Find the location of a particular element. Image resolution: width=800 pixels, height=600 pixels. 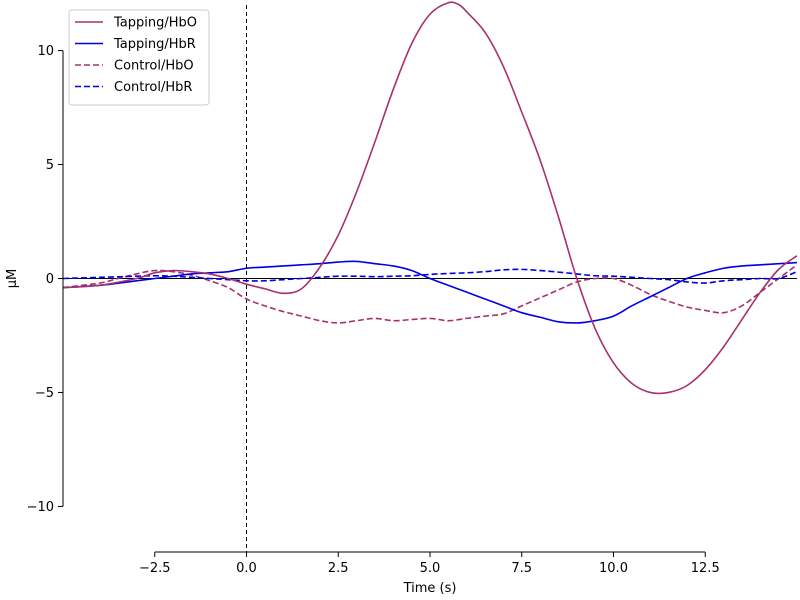

series-line-control-hbo is located at coordinates (430, 294).